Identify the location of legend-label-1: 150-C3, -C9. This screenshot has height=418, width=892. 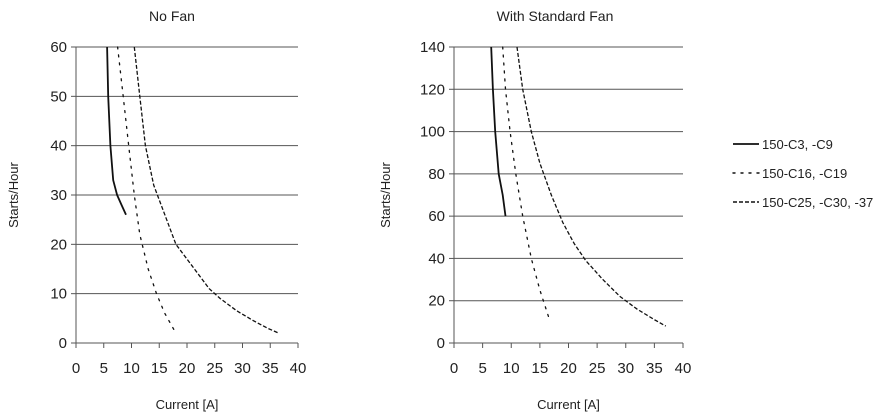
(797, 144).